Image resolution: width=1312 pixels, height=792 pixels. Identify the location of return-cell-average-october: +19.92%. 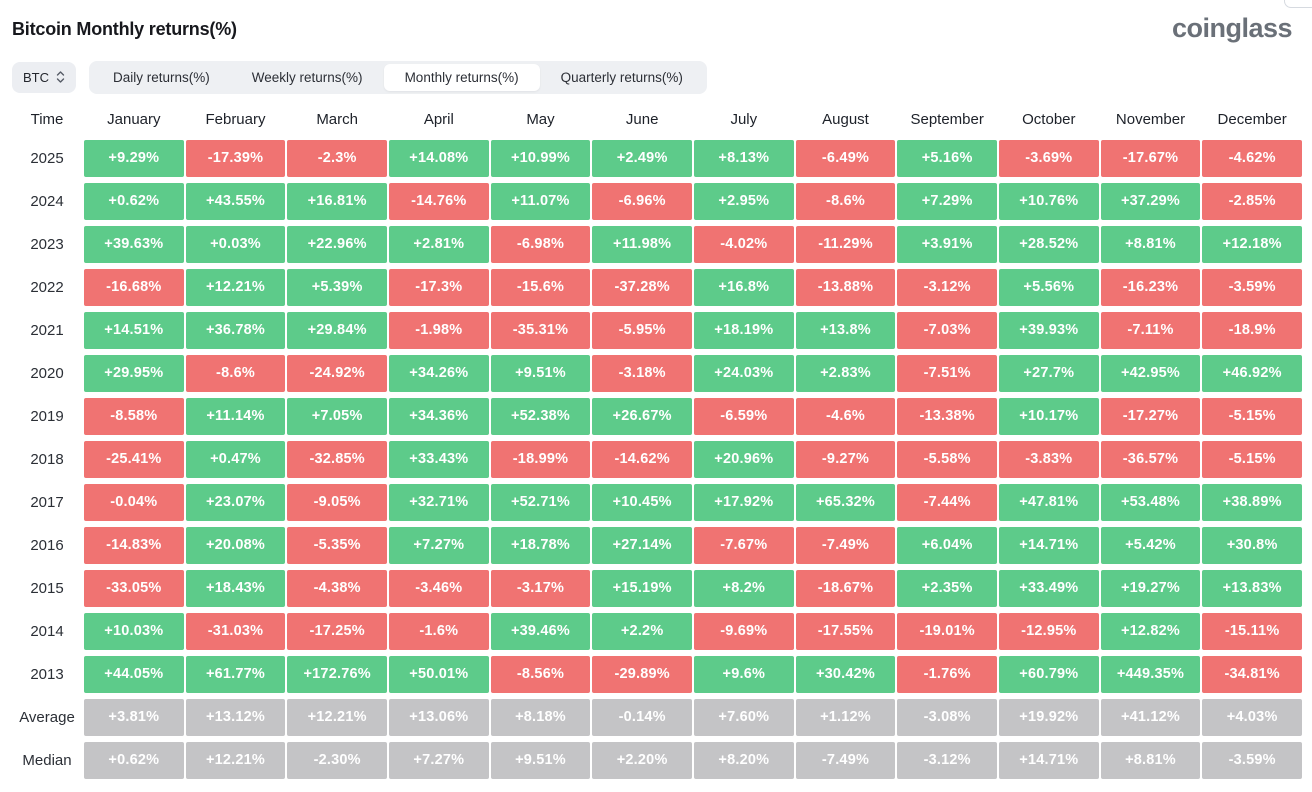
(1048, 717).